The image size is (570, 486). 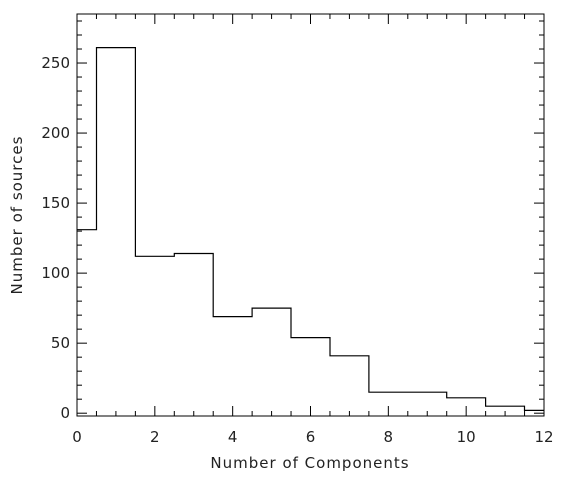 I want to click on x-tick-label: 12, so click(x=543, y=437).